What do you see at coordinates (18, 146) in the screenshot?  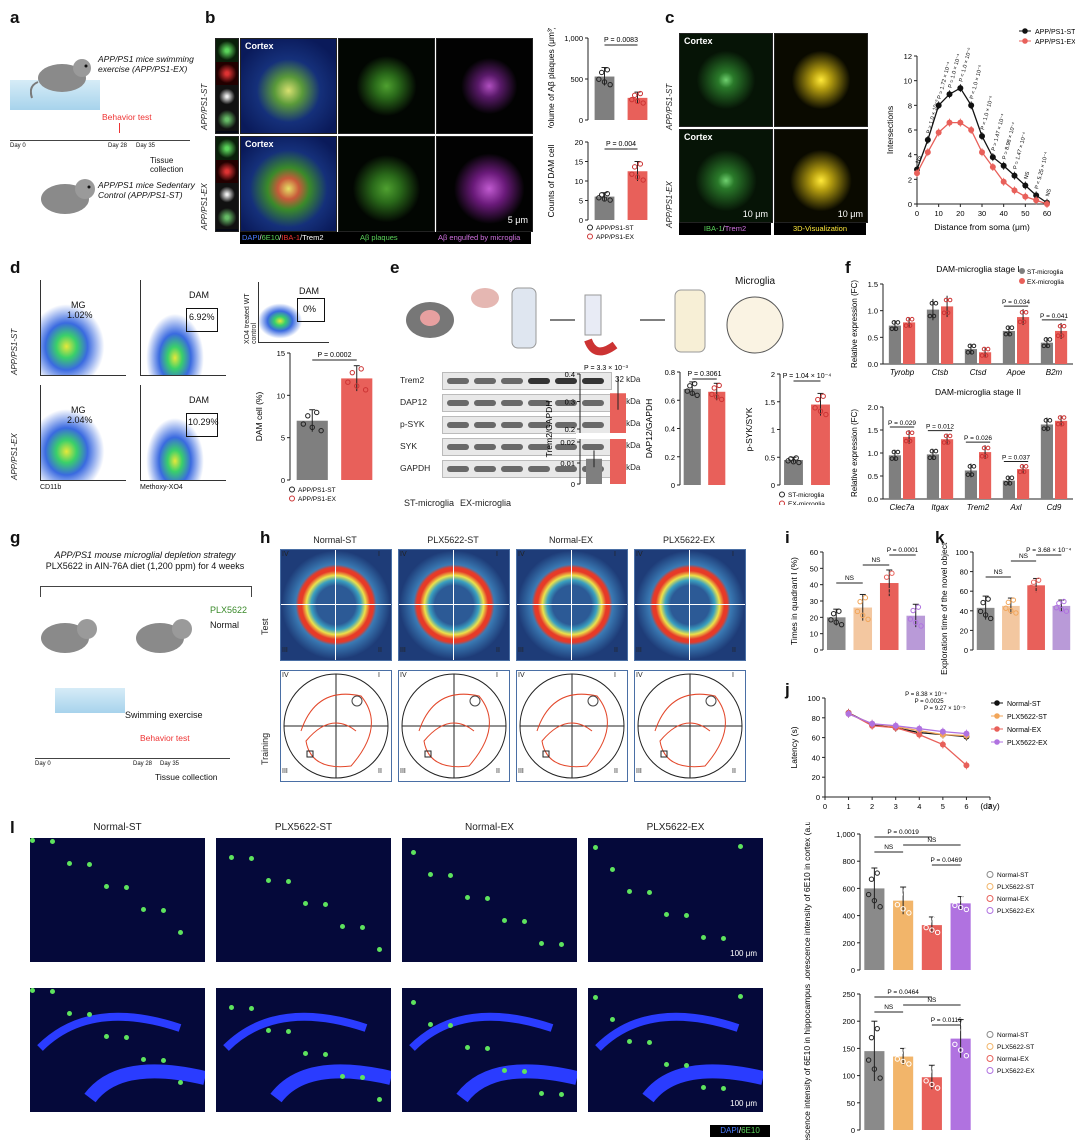 I see `day0-label: Day 0` at bounding box center [18, 146].